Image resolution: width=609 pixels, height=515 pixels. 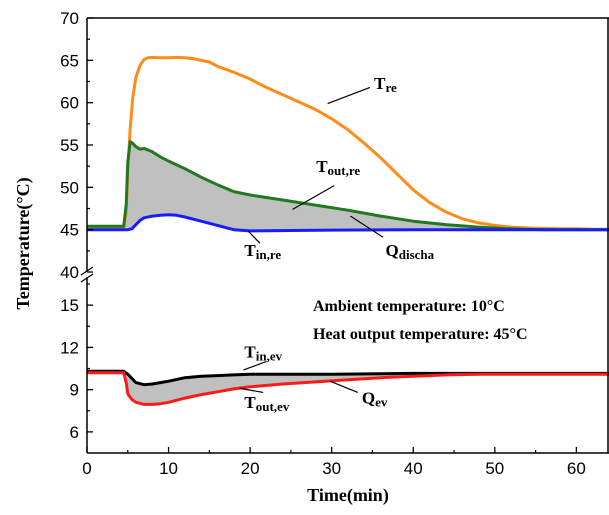 What do you see at coordinates (69, 230) in the screenshot?
I see `y-tick-label: 45` at bounding box center [69, 230].